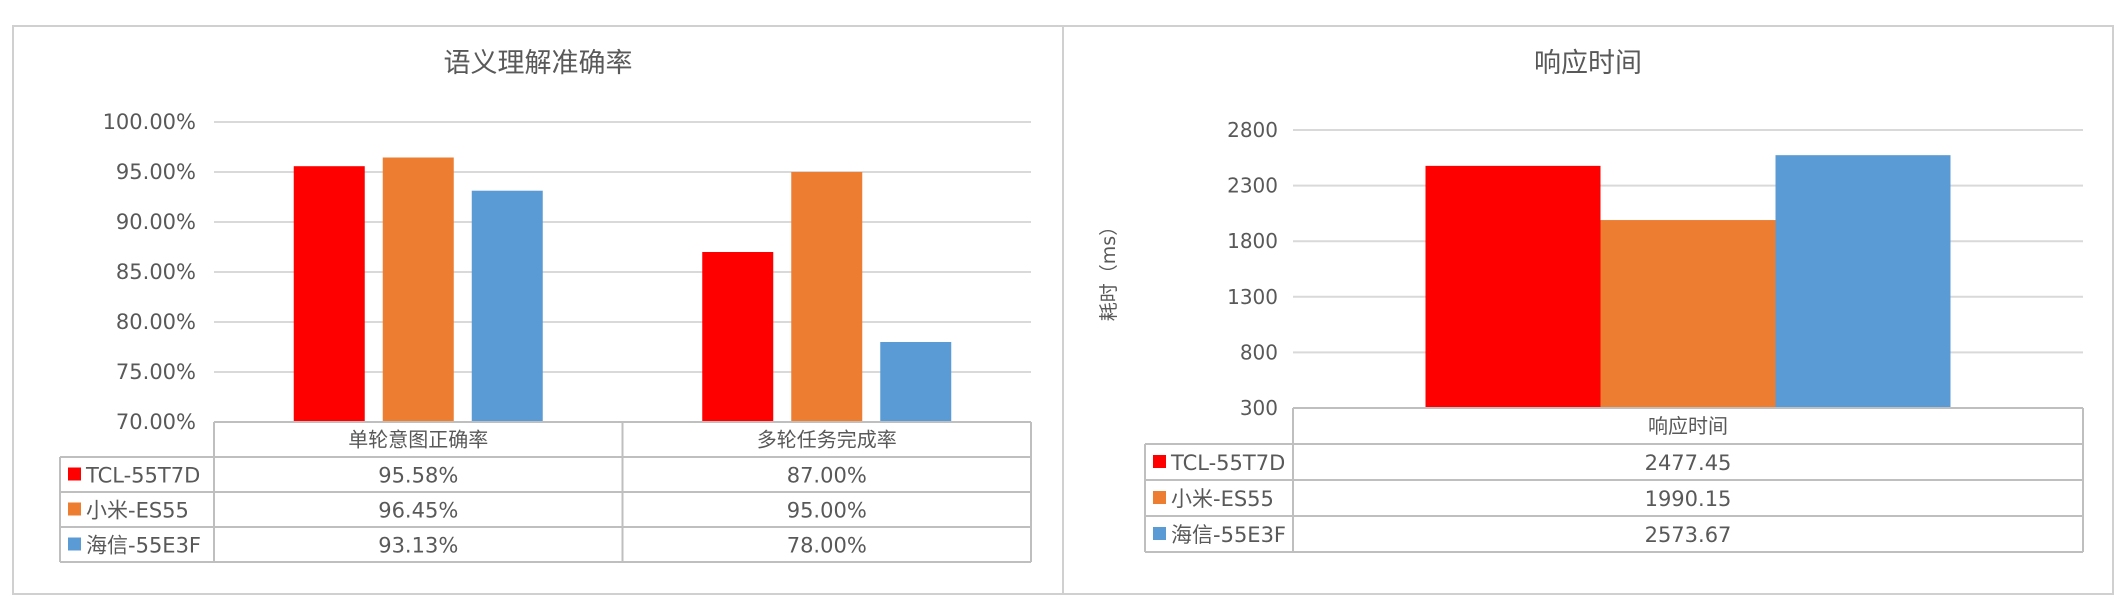 This screenshot has width=2126, height=610. What do you see at coordinates (418, 476) in the screenshot?
I see `data-label: 95.58%` at bounding box center [418, 476].